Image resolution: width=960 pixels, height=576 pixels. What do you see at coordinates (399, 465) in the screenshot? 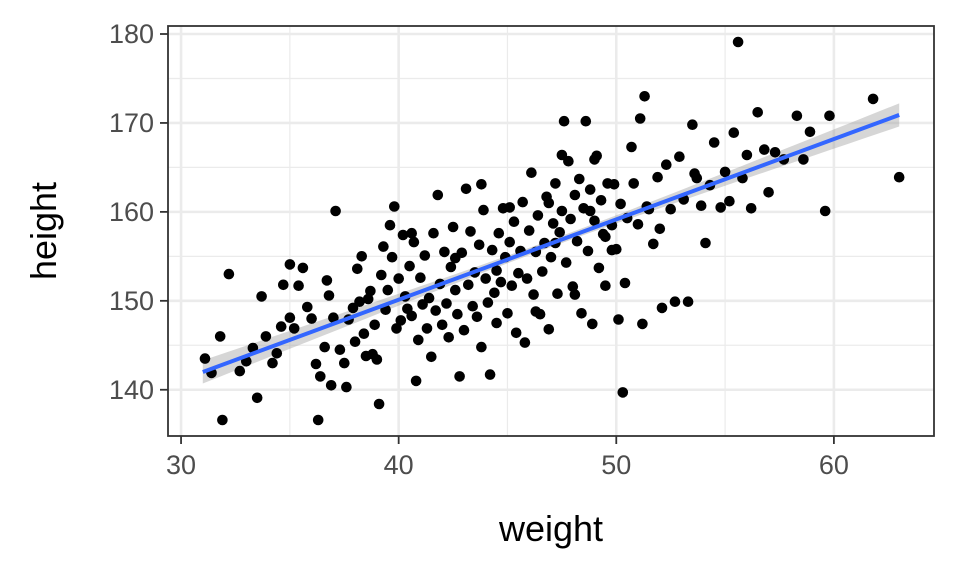
I see `x-tick-label: 40` at bounding box center [399, 465].